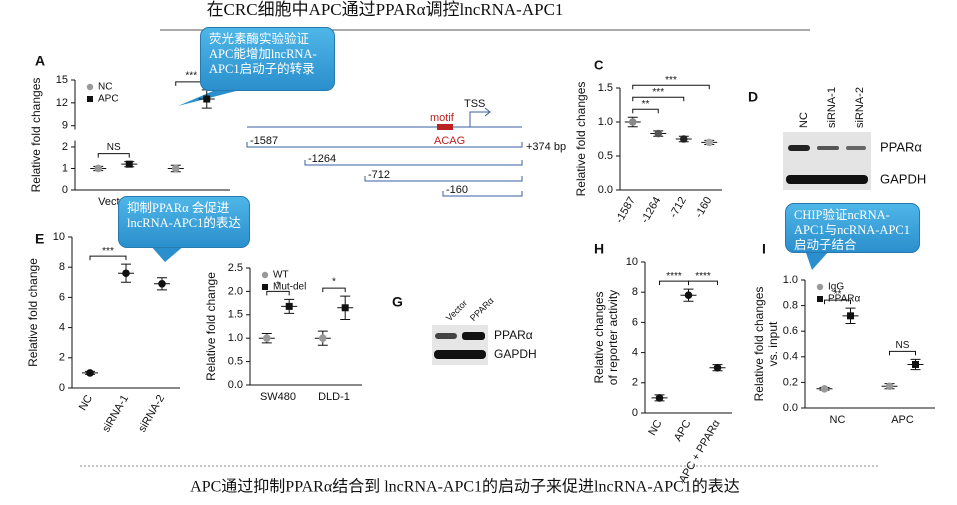  I want to click on x-tick-label: -712, so click(677, 207).